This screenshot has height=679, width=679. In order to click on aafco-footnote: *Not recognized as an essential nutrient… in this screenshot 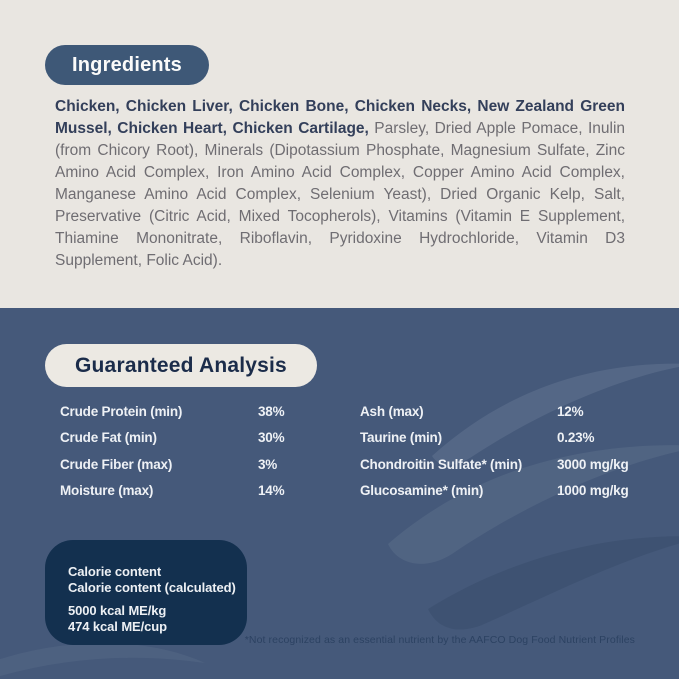, I will do `click(439, 640)`.